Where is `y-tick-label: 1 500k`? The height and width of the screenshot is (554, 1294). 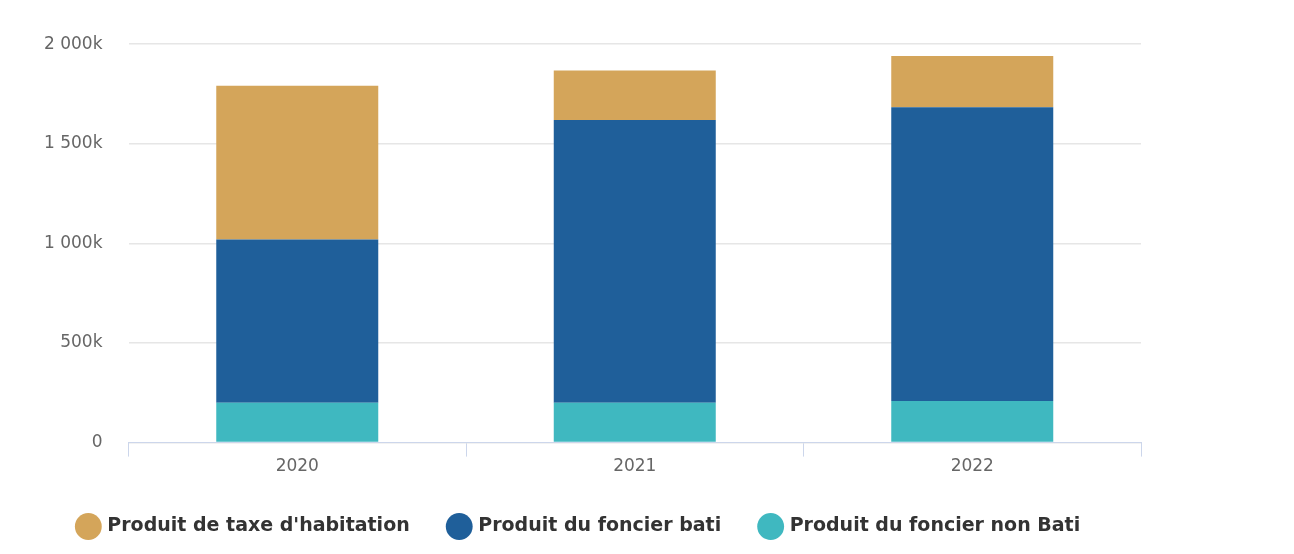 y-tick-label: 1 500k is located at coordinates (73, 142).